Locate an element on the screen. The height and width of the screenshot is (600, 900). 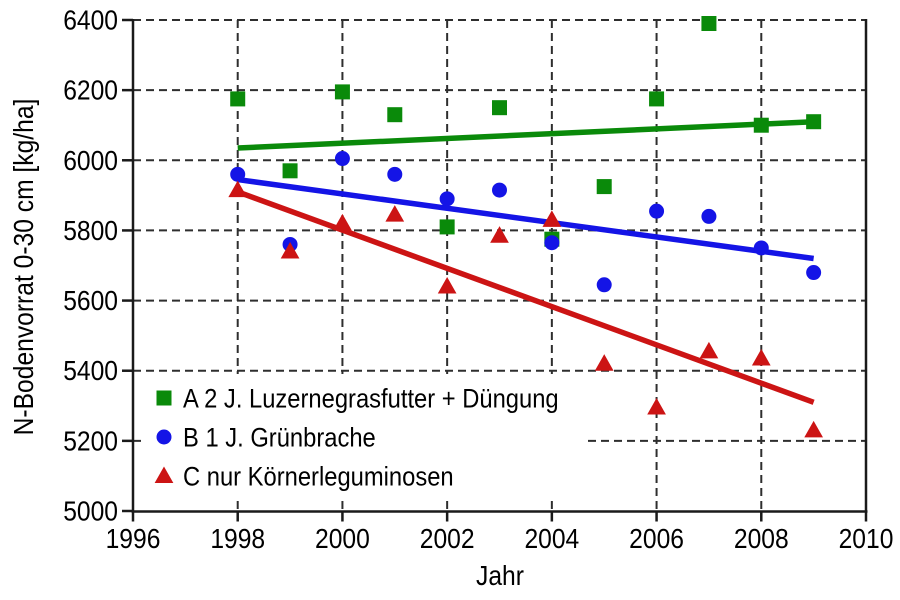
data-point-series-3-2005 is located at coordinates (604, 362).